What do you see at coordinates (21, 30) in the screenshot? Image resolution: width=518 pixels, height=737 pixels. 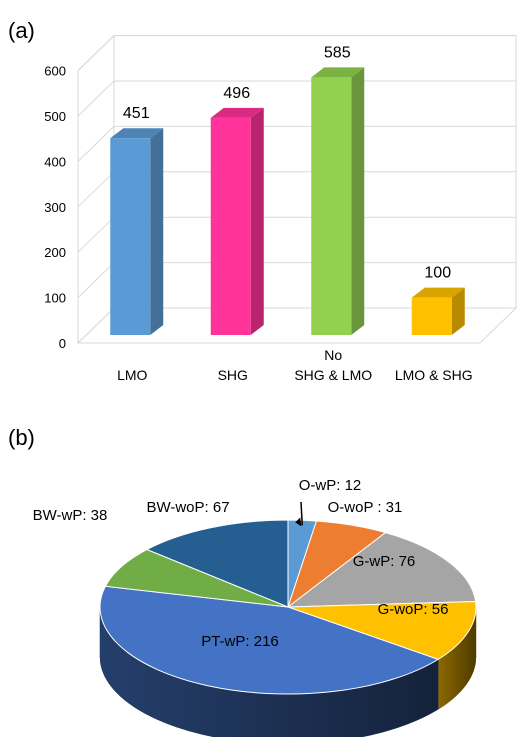 I see `panel-a-label: (a)` at bounding box center [21, 30].